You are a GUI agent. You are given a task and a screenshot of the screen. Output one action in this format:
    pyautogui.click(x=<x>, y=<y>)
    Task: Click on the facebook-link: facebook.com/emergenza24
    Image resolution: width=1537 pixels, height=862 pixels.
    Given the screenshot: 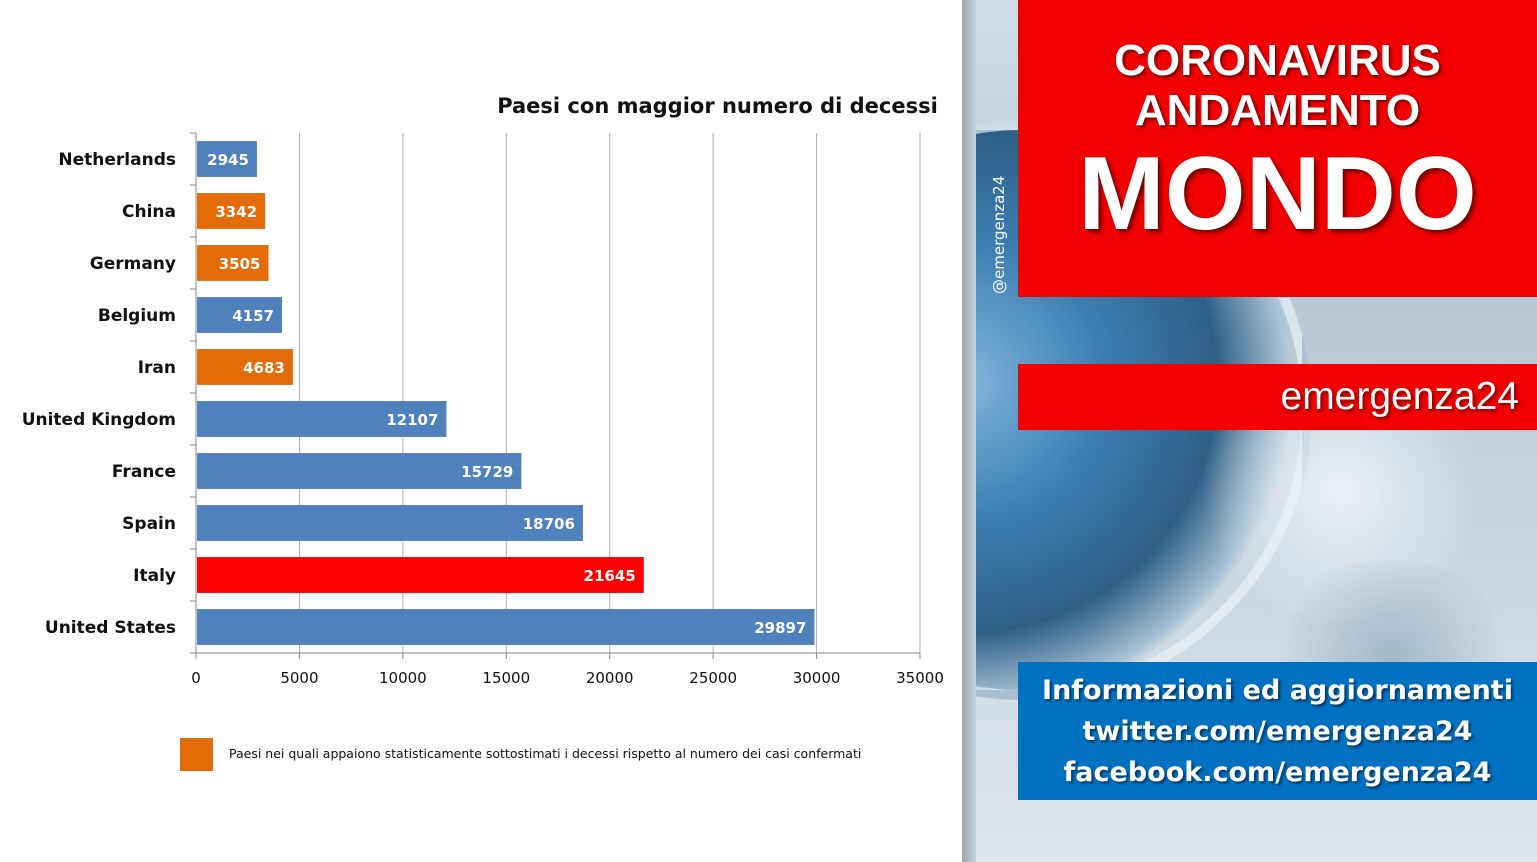 What is the action you would take?
    pyautogui.click(x=1277, y=772)
    